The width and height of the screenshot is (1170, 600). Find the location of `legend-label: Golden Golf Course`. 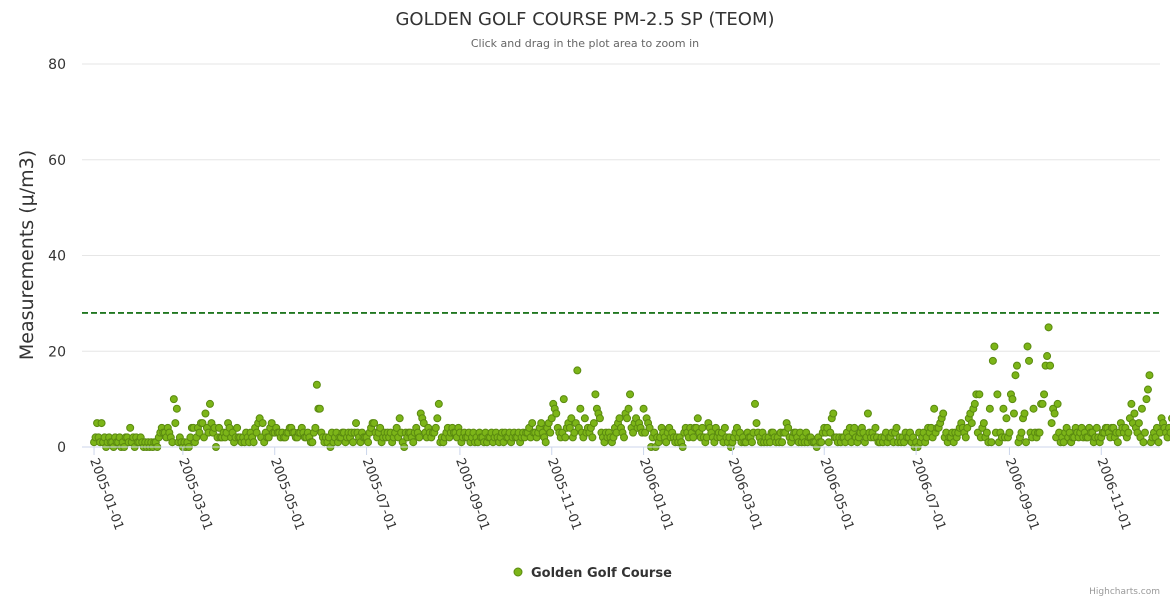

legend-label: Golden Golf Course is located at coordinates (601, 573).